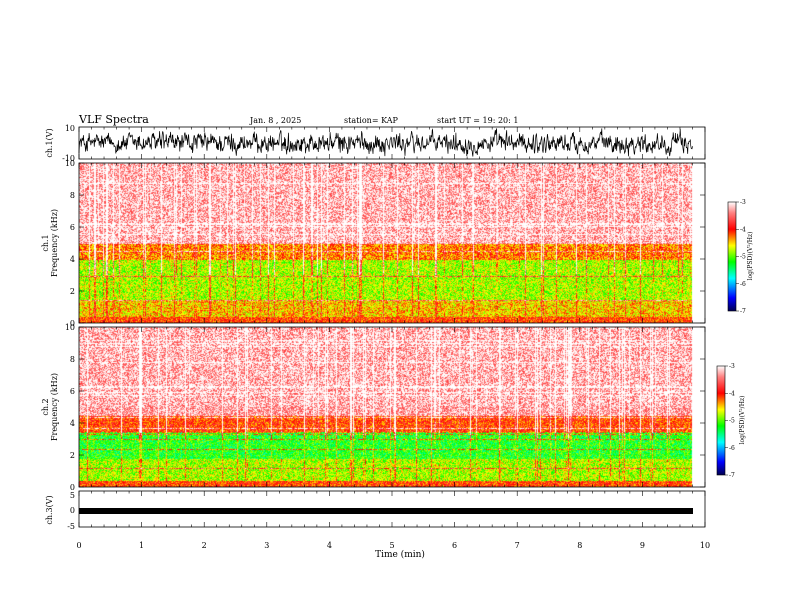 The width and height of the screenshot is (792, 612). What do you see at coordinates (71, 526) in the screenshot?
I see `ch3-ytick-bottom: -5` at bounding box center [71, 526].